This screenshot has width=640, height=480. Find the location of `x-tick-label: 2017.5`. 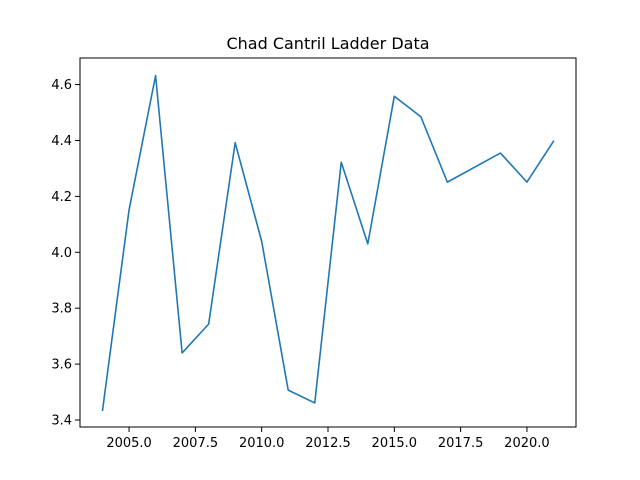

x-tick-label: 2017.5 is located at coordinates (461, 443).